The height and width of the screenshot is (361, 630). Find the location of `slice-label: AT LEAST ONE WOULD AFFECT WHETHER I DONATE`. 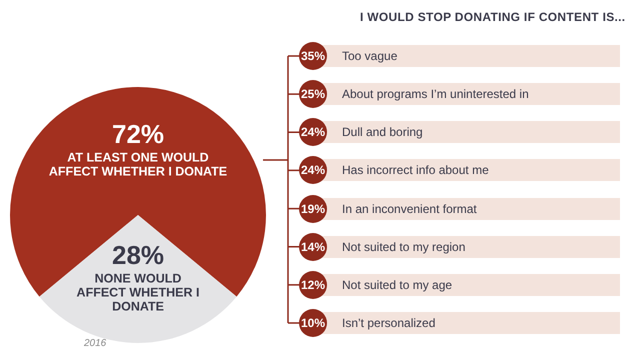

slice-label: AT LEAST ONE WOULD AFFECT WHETHER I DONATE is located at coordinates (138, 164).